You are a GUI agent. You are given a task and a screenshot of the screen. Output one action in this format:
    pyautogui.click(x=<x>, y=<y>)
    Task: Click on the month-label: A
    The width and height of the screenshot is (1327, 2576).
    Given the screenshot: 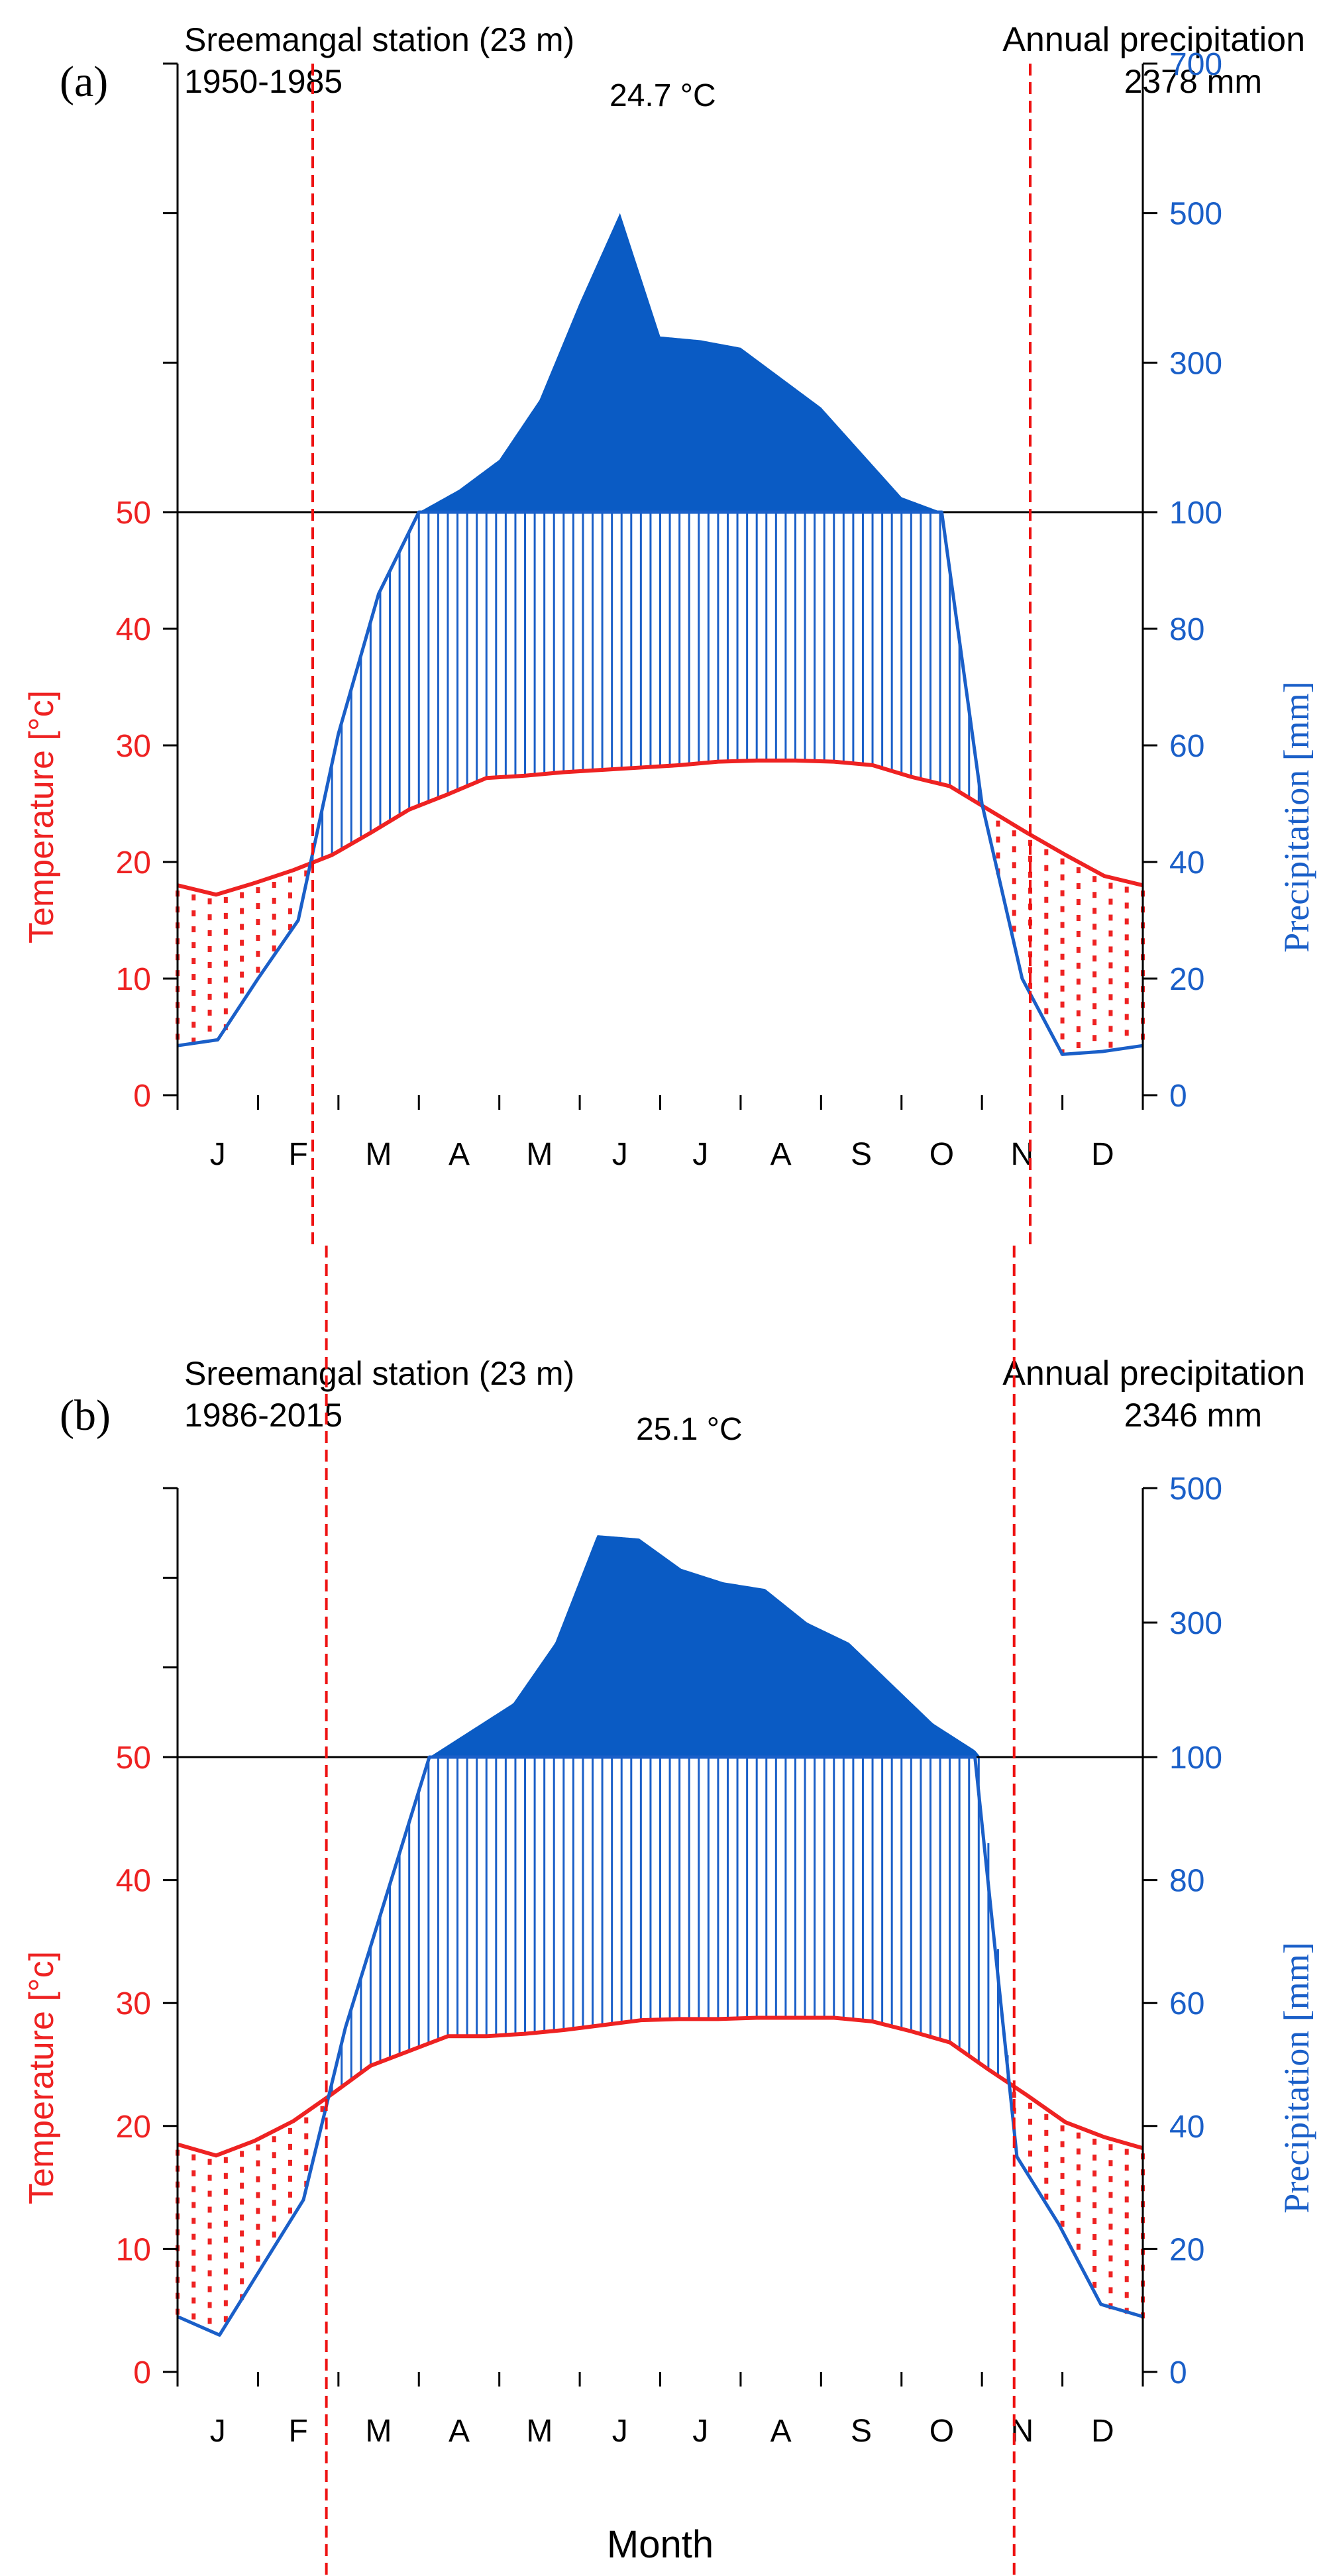 What is the action you would take?
    pyautogui.click(x=781, y=2431)
    